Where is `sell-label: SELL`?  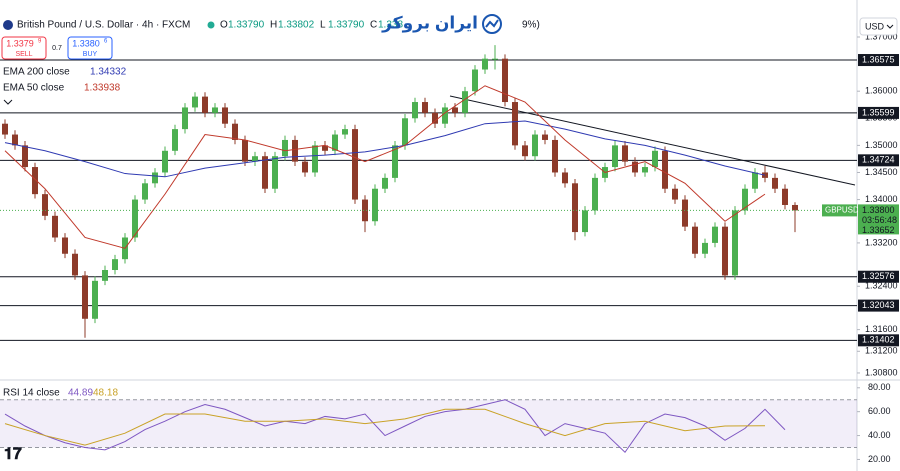
sell-label: SELL is located at coordinates (23, 54).